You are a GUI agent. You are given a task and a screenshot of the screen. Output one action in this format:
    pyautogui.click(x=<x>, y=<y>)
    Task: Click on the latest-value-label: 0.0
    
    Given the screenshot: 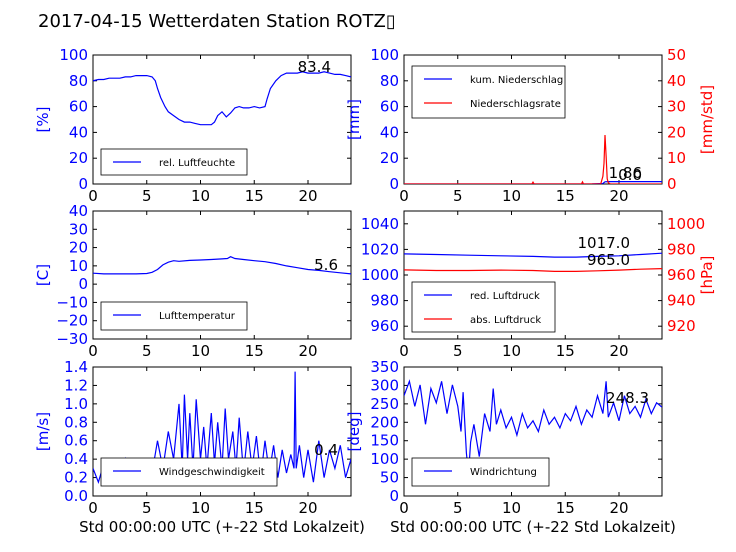 What is the action you would take?
    pyautogui.click(x=630, y=175)
    